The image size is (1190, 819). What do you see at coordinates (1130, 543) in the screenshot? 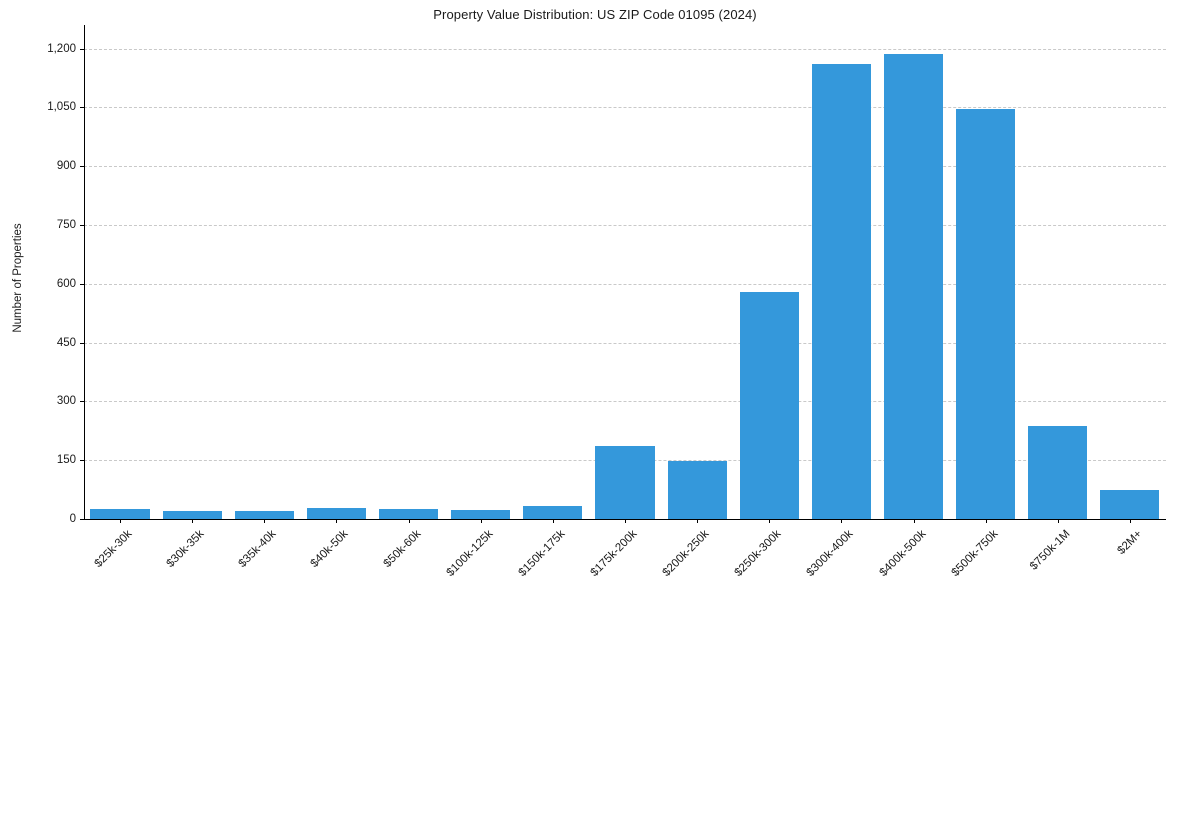
I see `x-tick-label: $2M+` at bounding box center [1130, 543].